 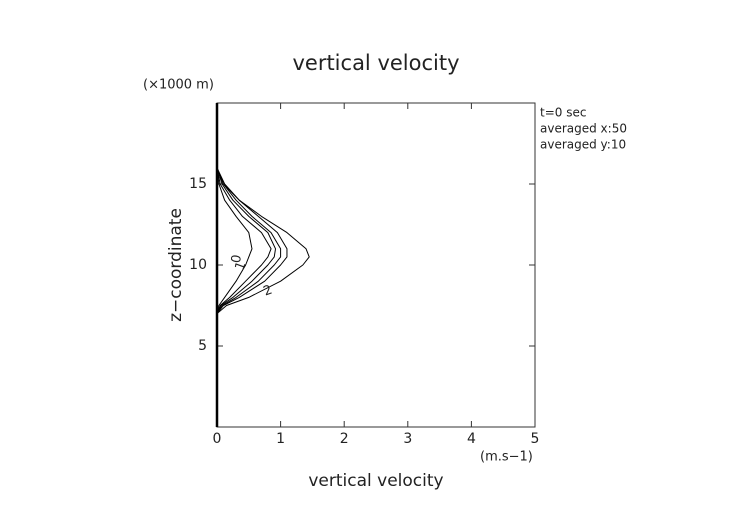 What do you see at coordinates (198, 265) in the screenshot?
I see `y-tick-label: 10` at bounding box center [198, 265].